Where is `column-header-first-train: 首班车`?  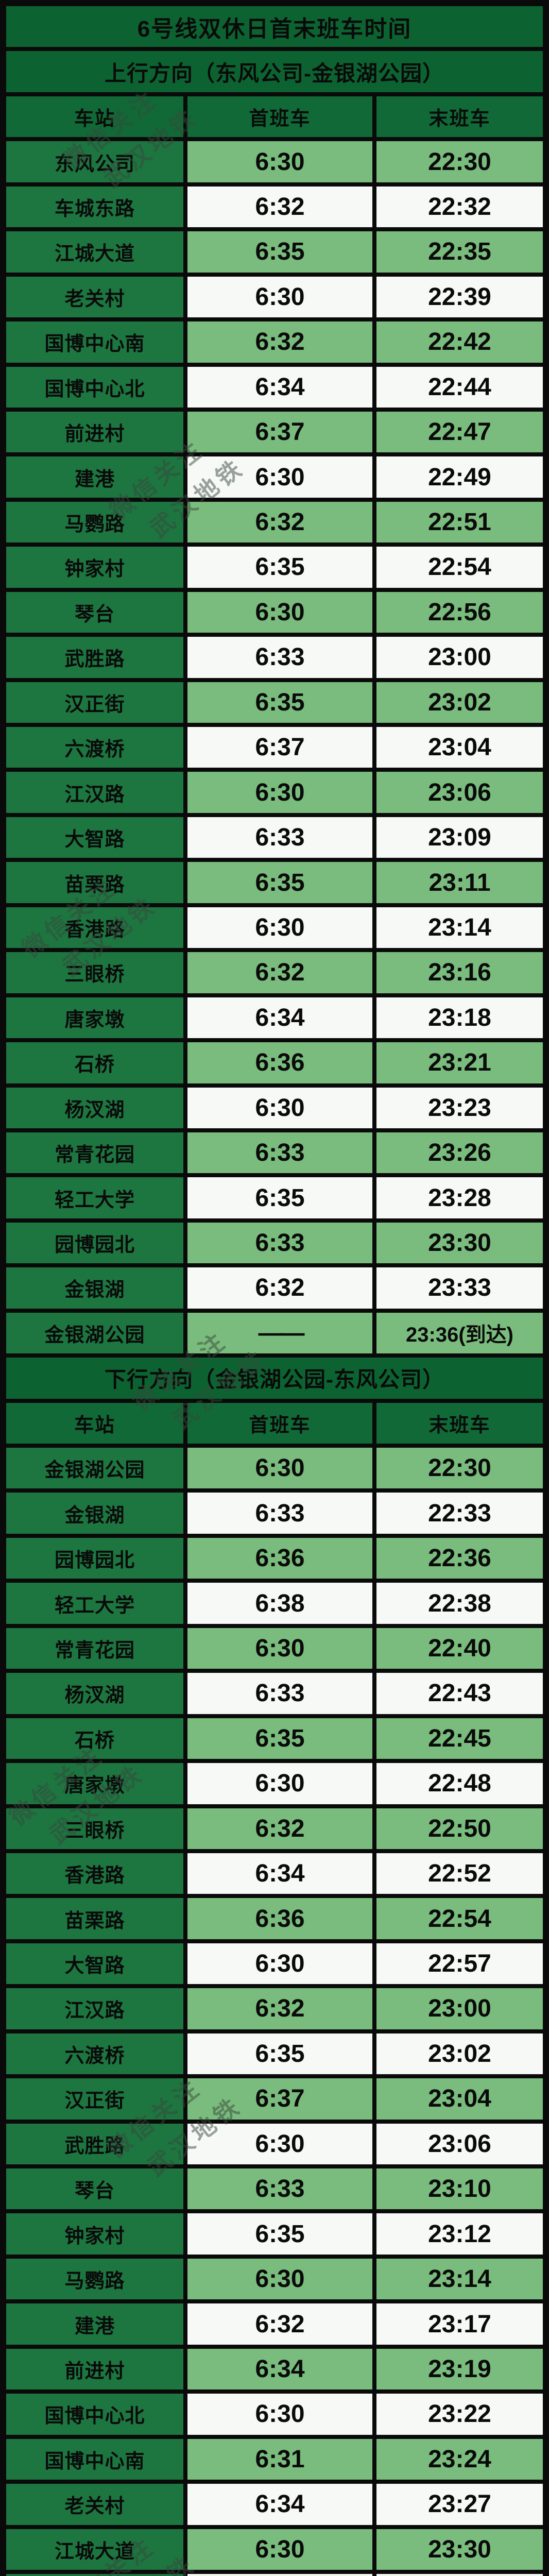 column-header-first-train: 首班车 is located at coordinates (279, 117).